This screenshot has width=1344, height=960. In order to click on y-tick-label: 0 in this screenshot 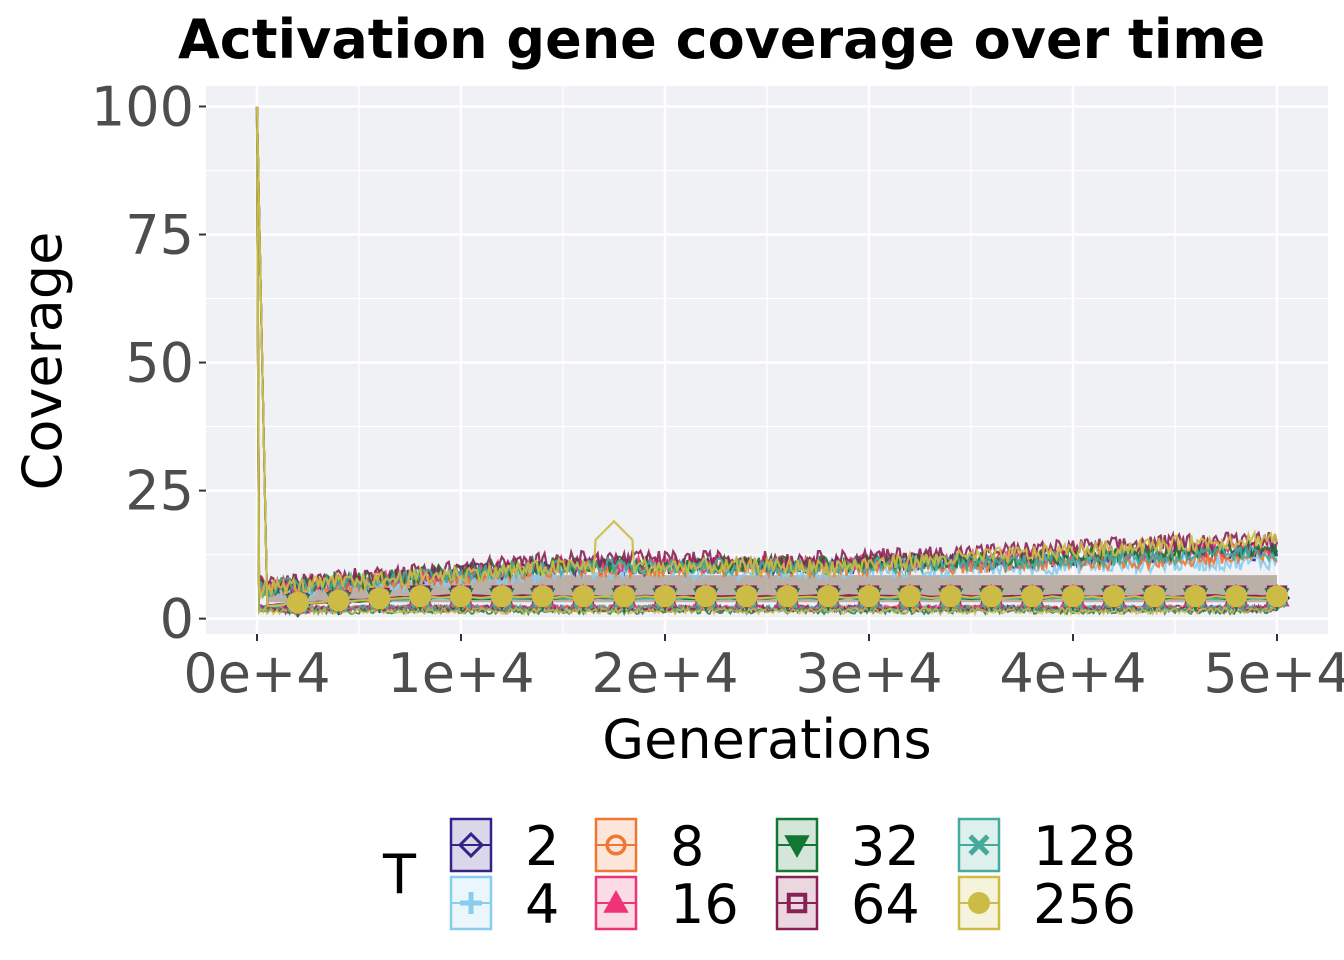, I will do `click(177, 619)`.